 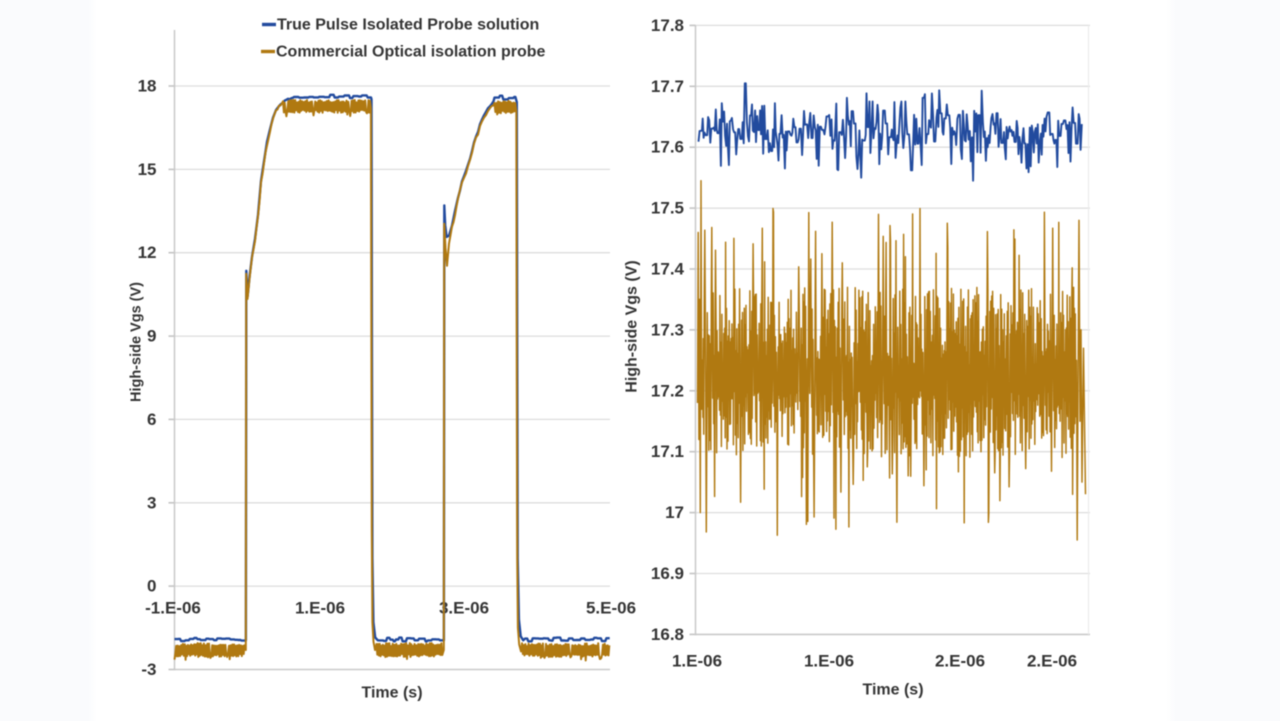 I want to click on svg-text: 16.9, so click(x=667, y=573).